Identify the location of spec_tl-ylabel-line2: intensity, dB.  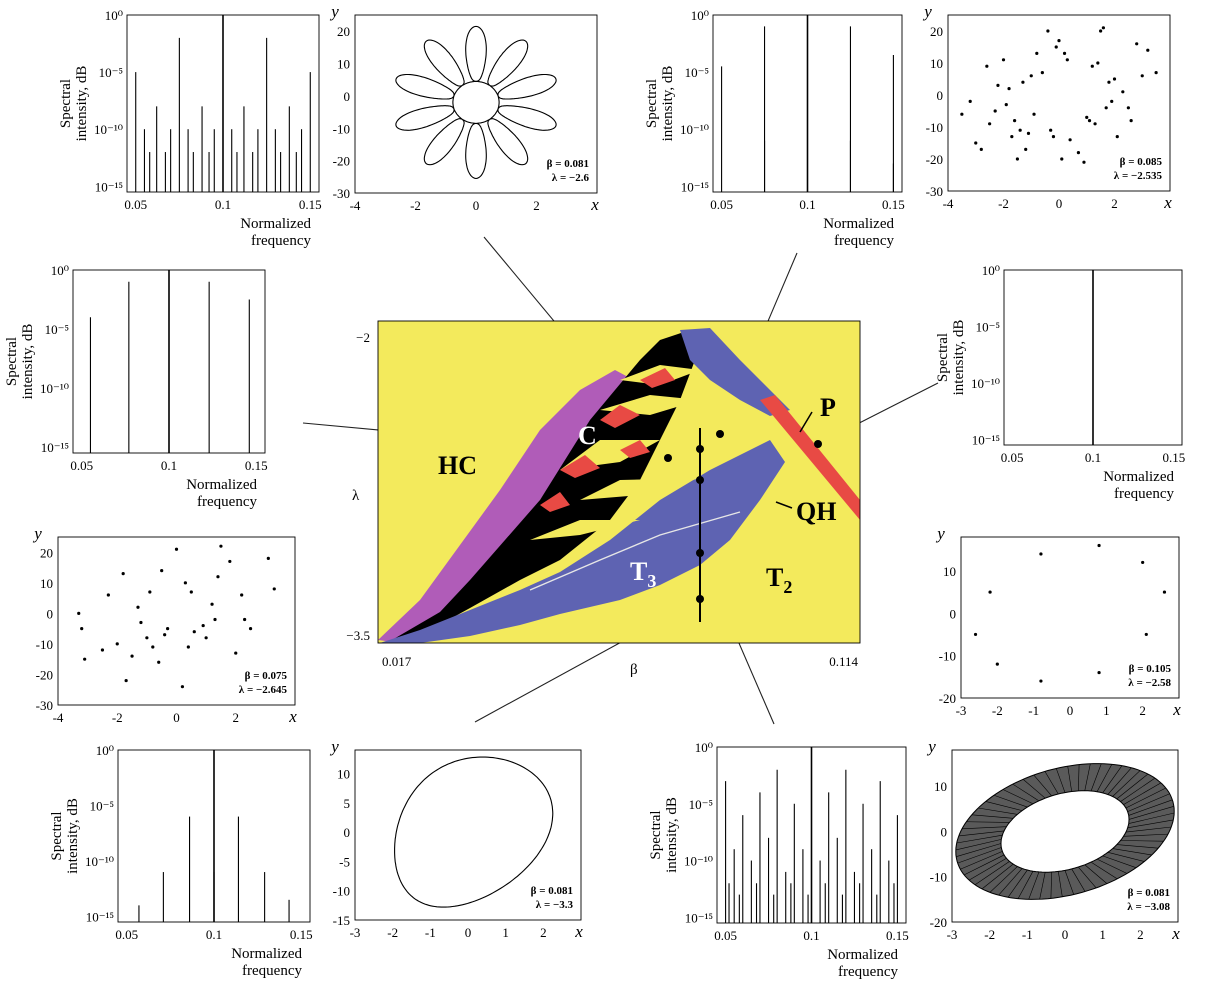
(82, 104).